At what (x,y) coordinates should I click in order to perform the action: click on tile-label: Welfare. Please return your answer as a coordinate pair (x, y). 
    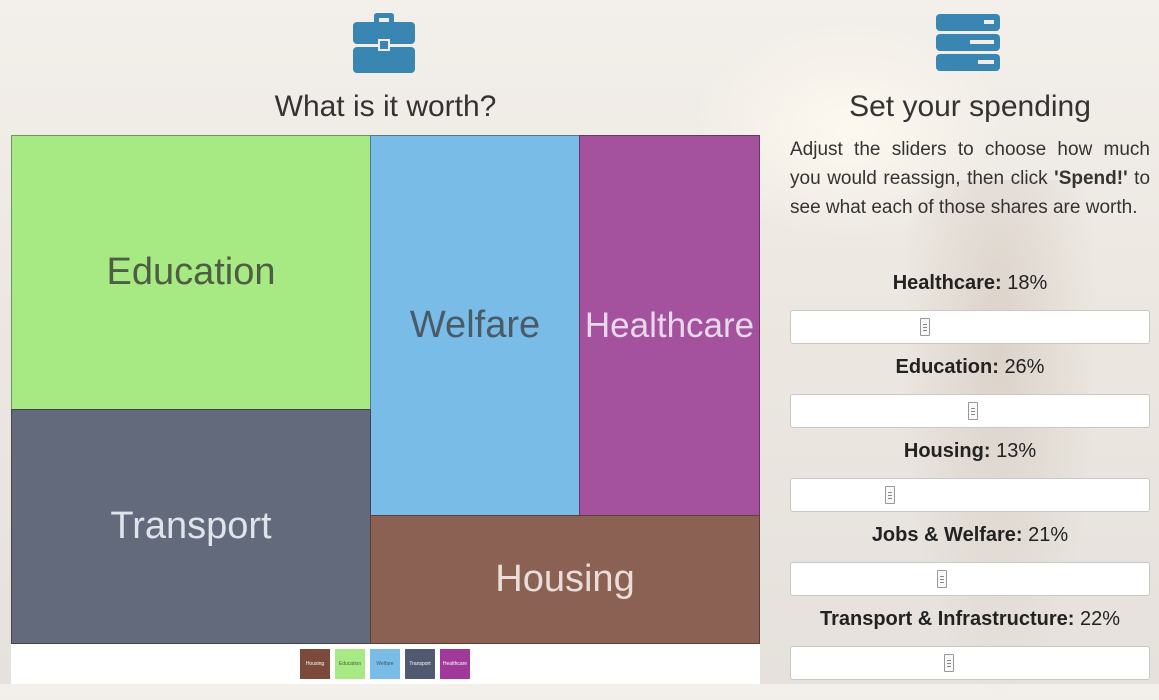
    Looking at the image, I should click on (475, 325).